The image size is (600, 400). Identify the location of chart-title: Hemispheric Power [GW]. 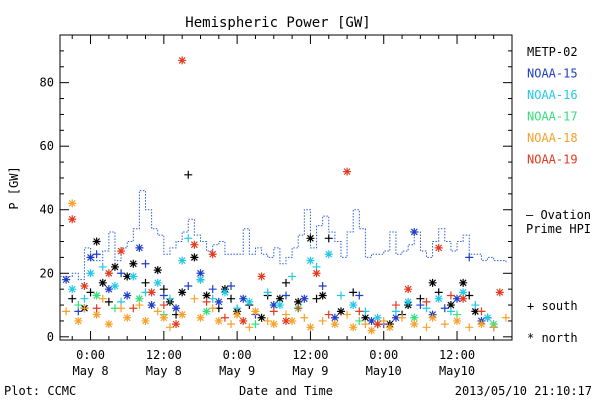
(277, 23).